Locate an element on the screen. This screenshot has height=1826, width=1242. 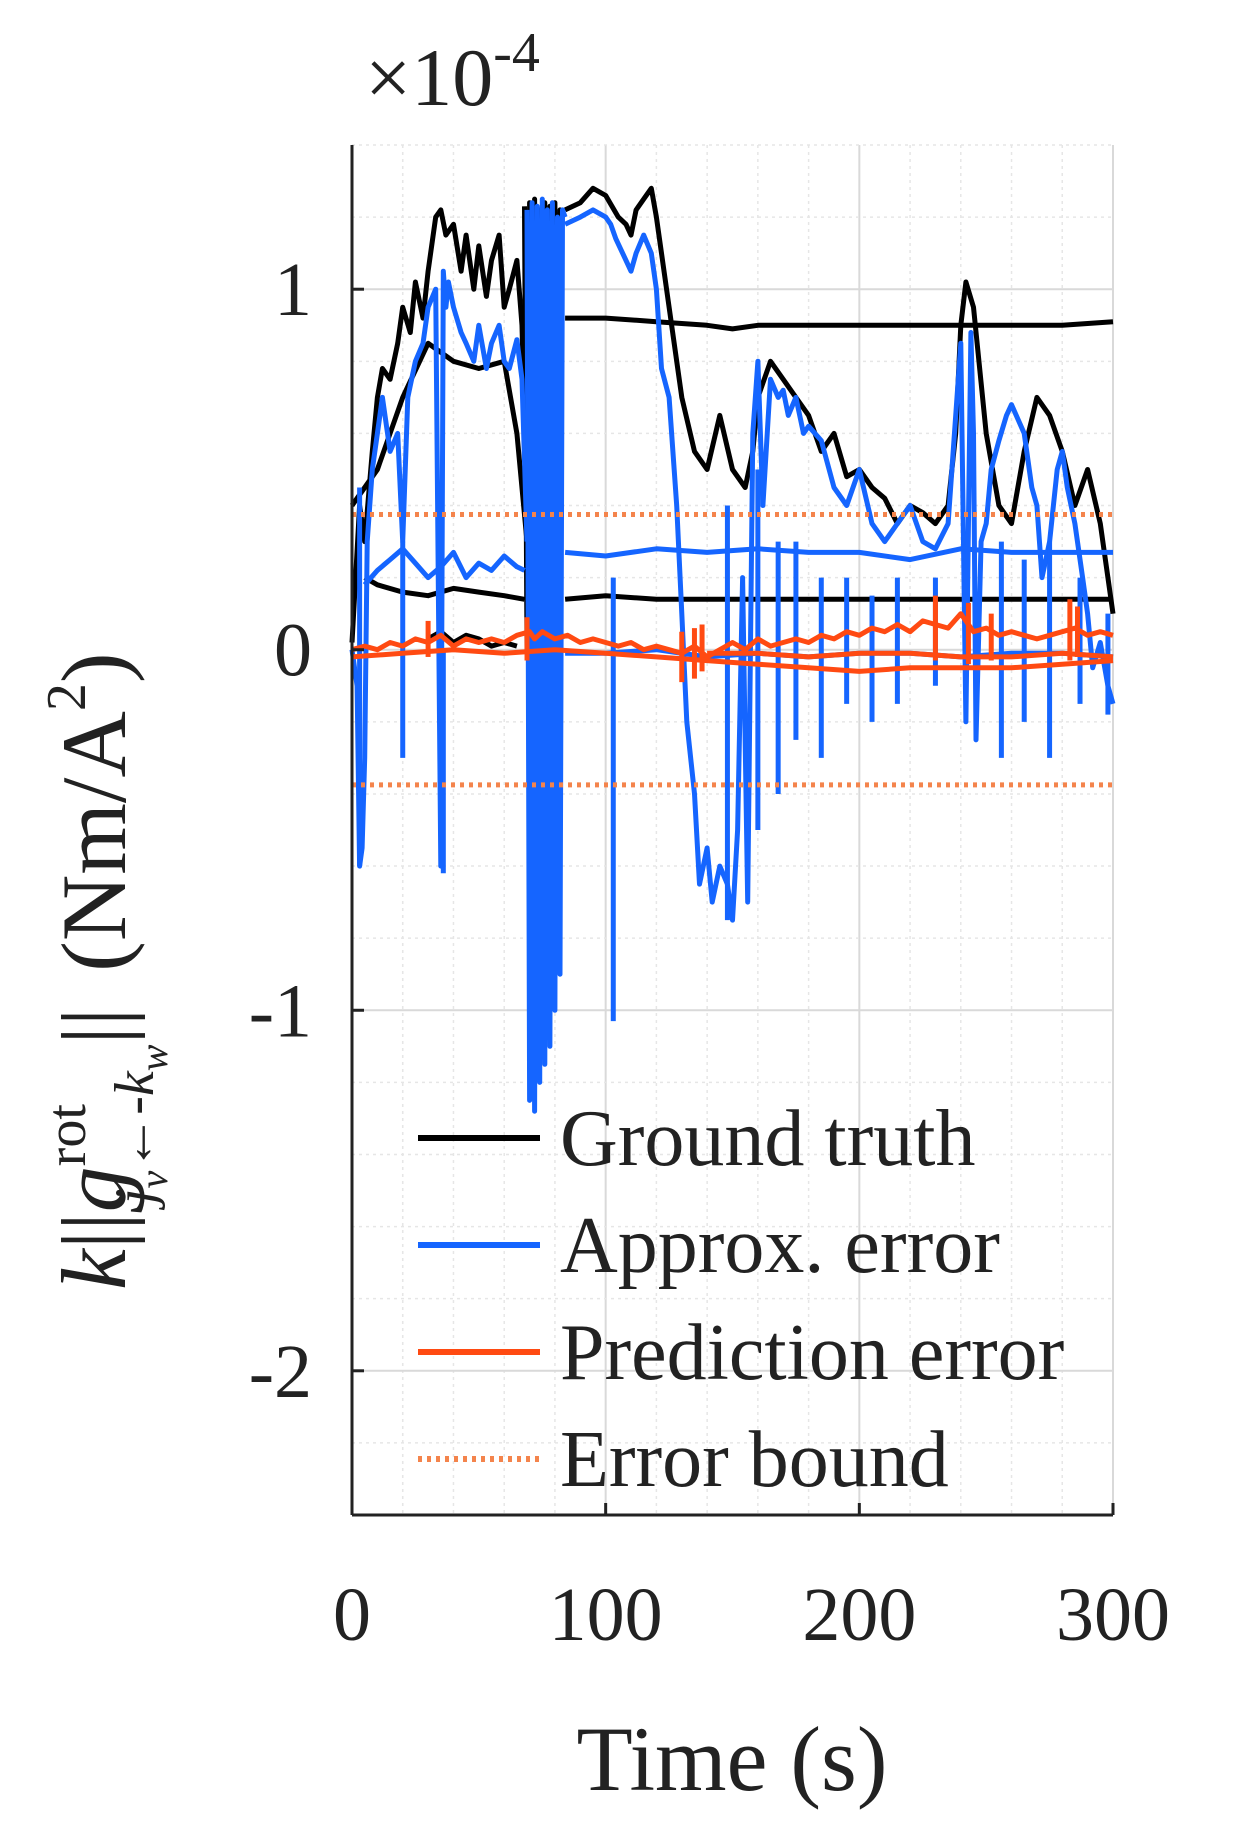
exponent-label: ×10⁻⁴ is located at coordinates (452, 72).